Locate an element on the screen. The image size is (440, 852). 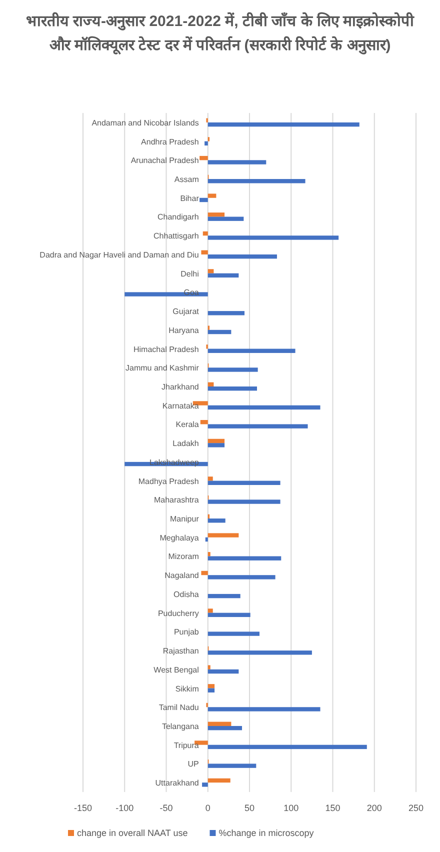
y-tick-label: Uttarakhand is located at coordinates (177, 783).